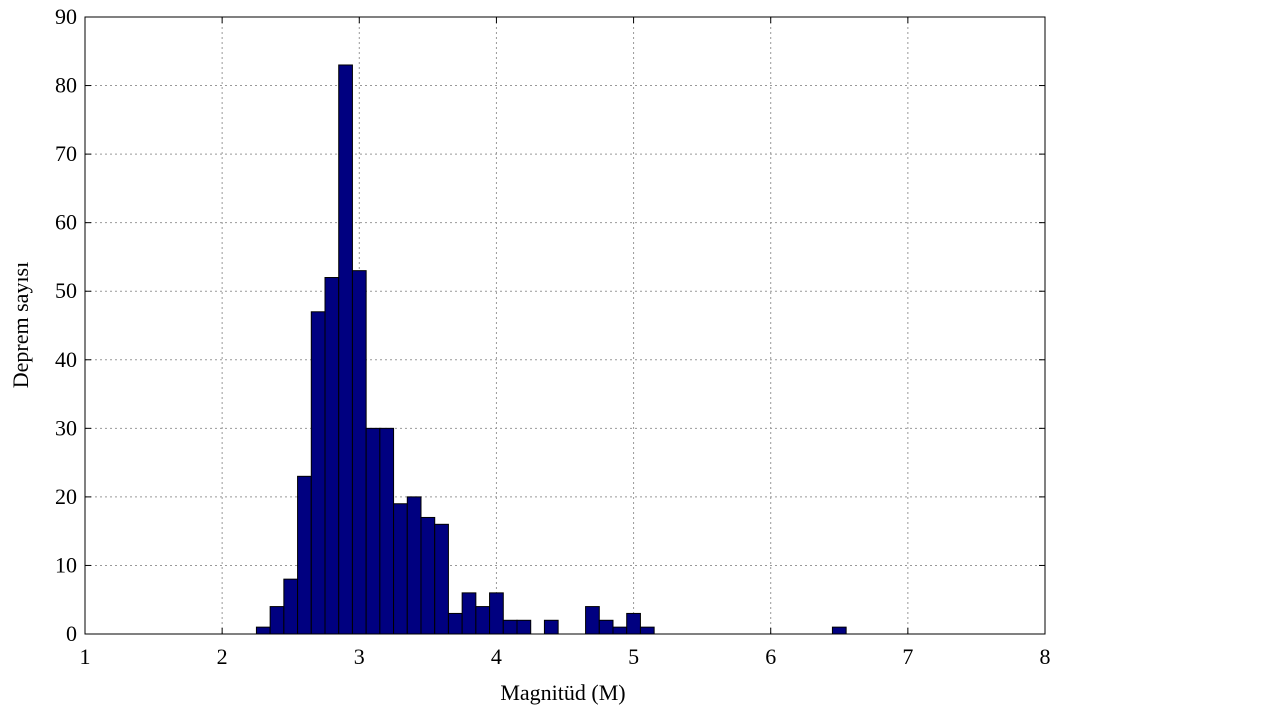 The image size is (1280, 725). What do you see at coordinates (496, 656) in the screenshot?
I see `x-tick-label: 4` at bounding box center [496, 656].